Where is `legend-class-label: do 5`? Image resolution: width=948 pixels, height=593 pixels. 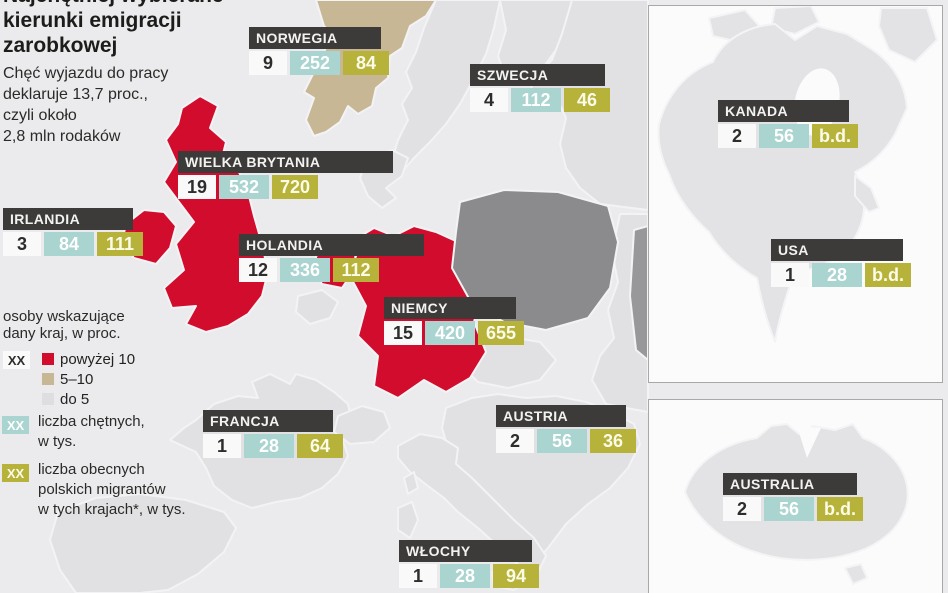
legend-class-label: do 5 is located at coordinates (75, 399).